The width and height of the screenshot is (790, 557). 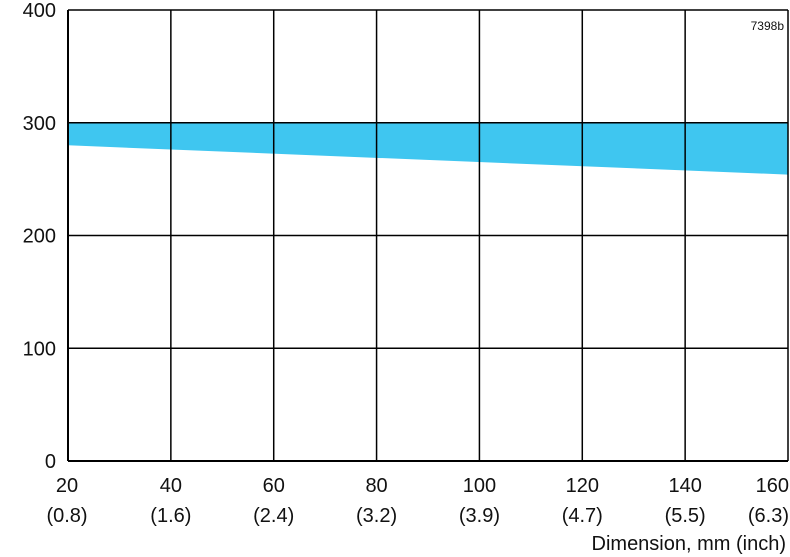 What do you see at coordinates (39, 237) in the screenshot?
I see `y-tick-label: 200` at bounding box center [39, 237].